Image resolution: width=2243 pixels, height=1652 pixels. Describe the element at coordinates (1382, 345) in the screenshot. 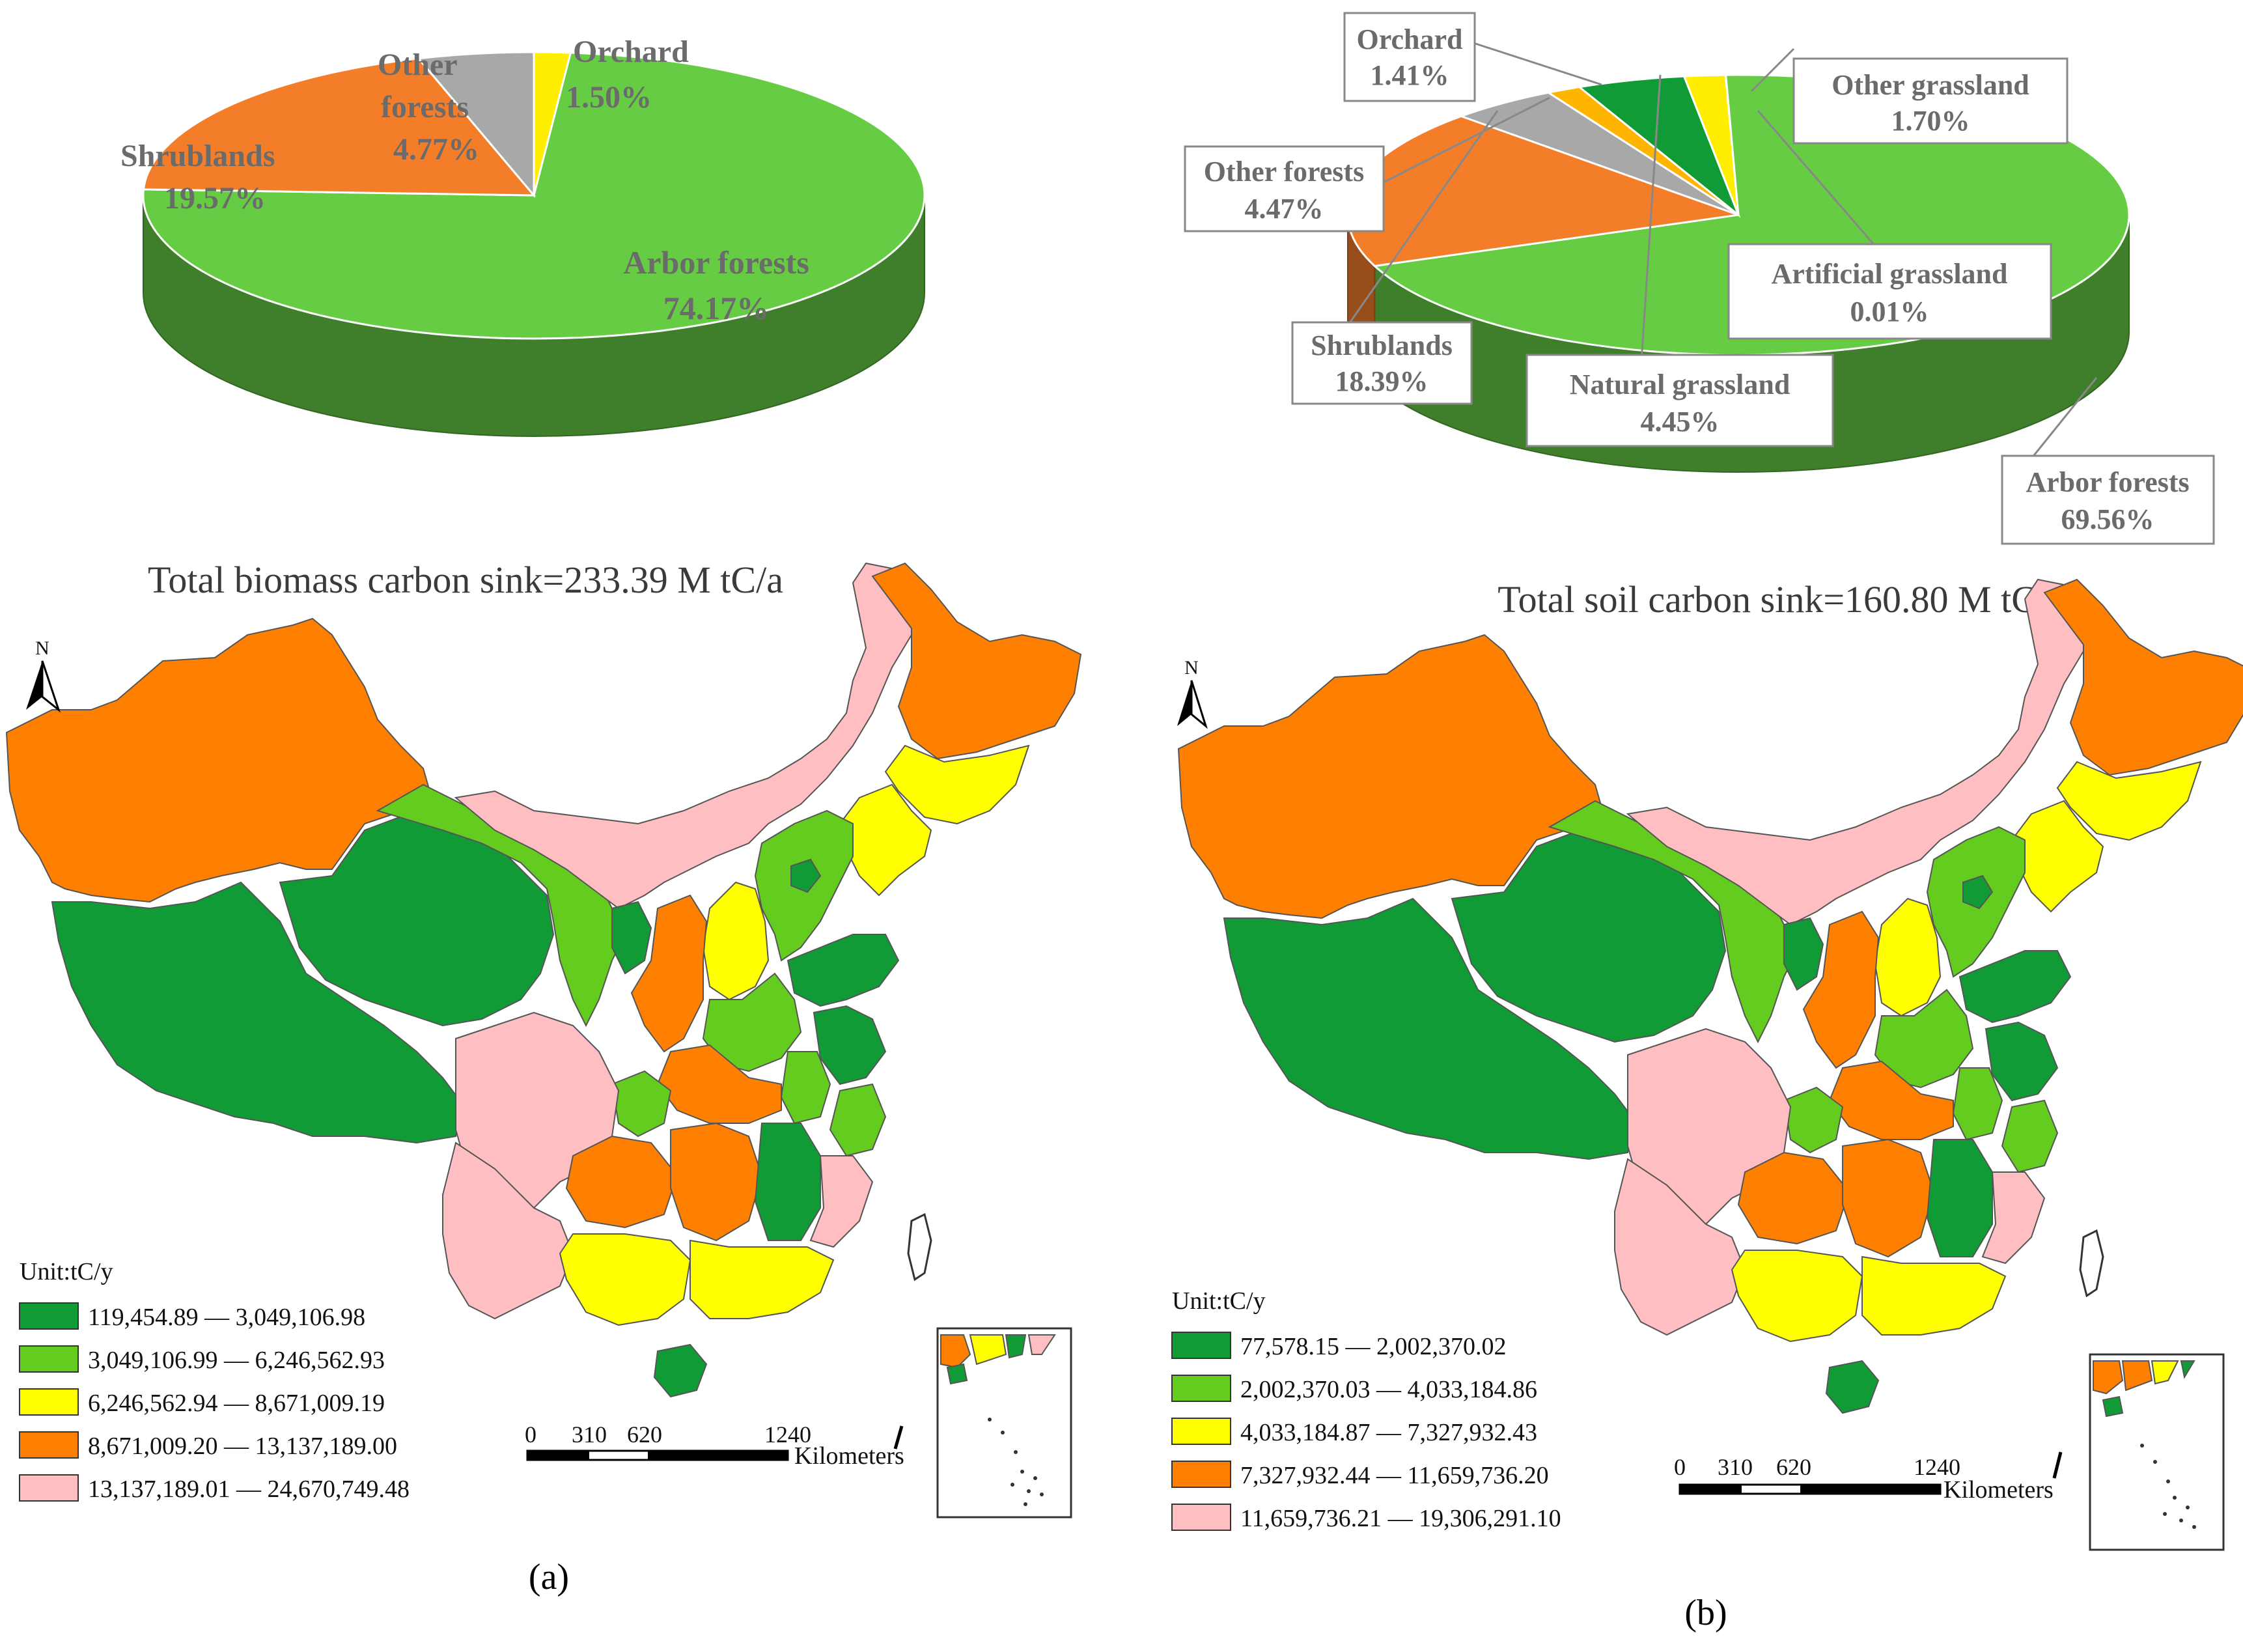

I see `pie-b-shrublands-label: Shrublands` at that location.